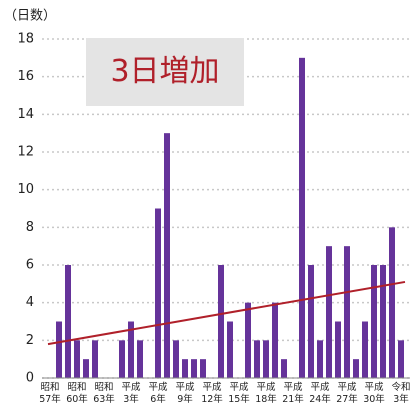 The height and width of the screenshot is (406, 417). I want to click on y-tick-label: 4, so click(30, 302).